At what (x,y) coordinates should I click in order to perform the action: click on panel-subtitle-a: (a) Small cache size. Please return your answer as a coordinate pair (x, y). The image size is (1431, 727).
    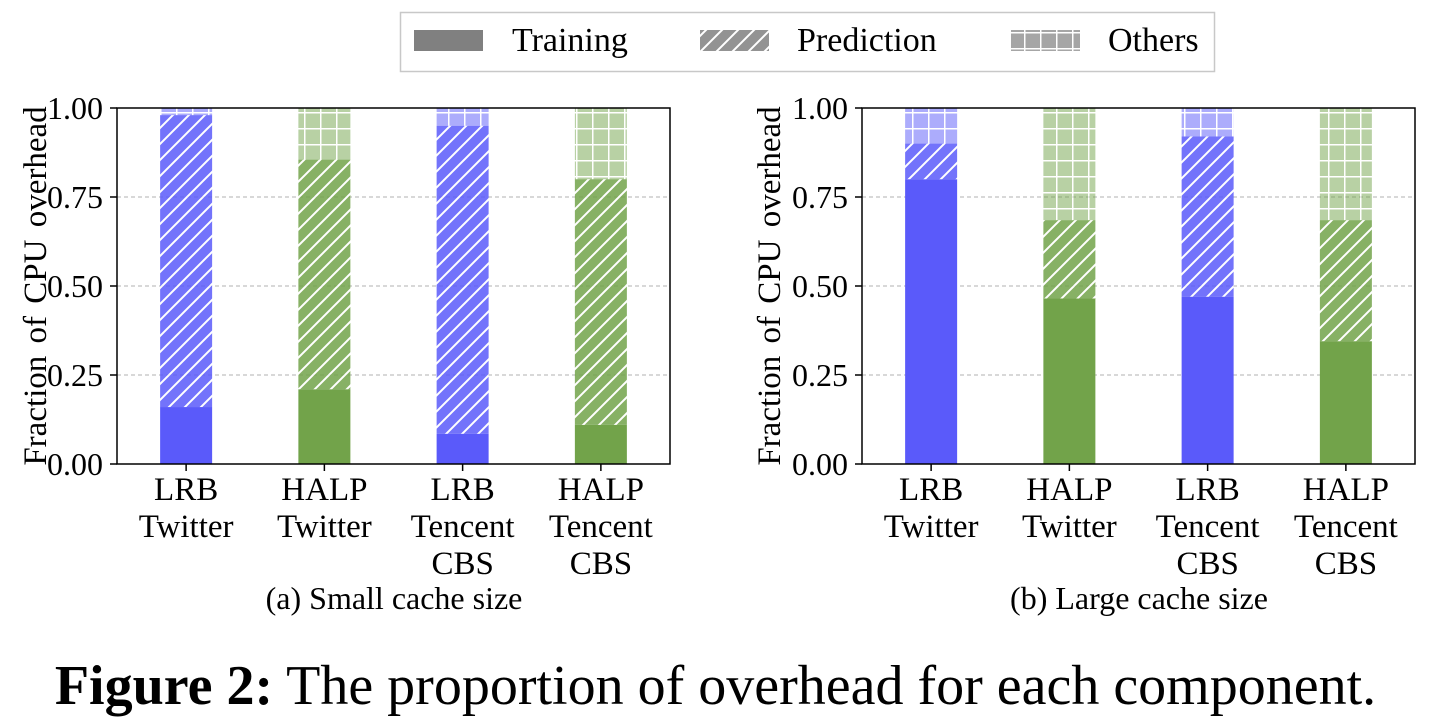
    Looking at the image, I should click on (394, 598).